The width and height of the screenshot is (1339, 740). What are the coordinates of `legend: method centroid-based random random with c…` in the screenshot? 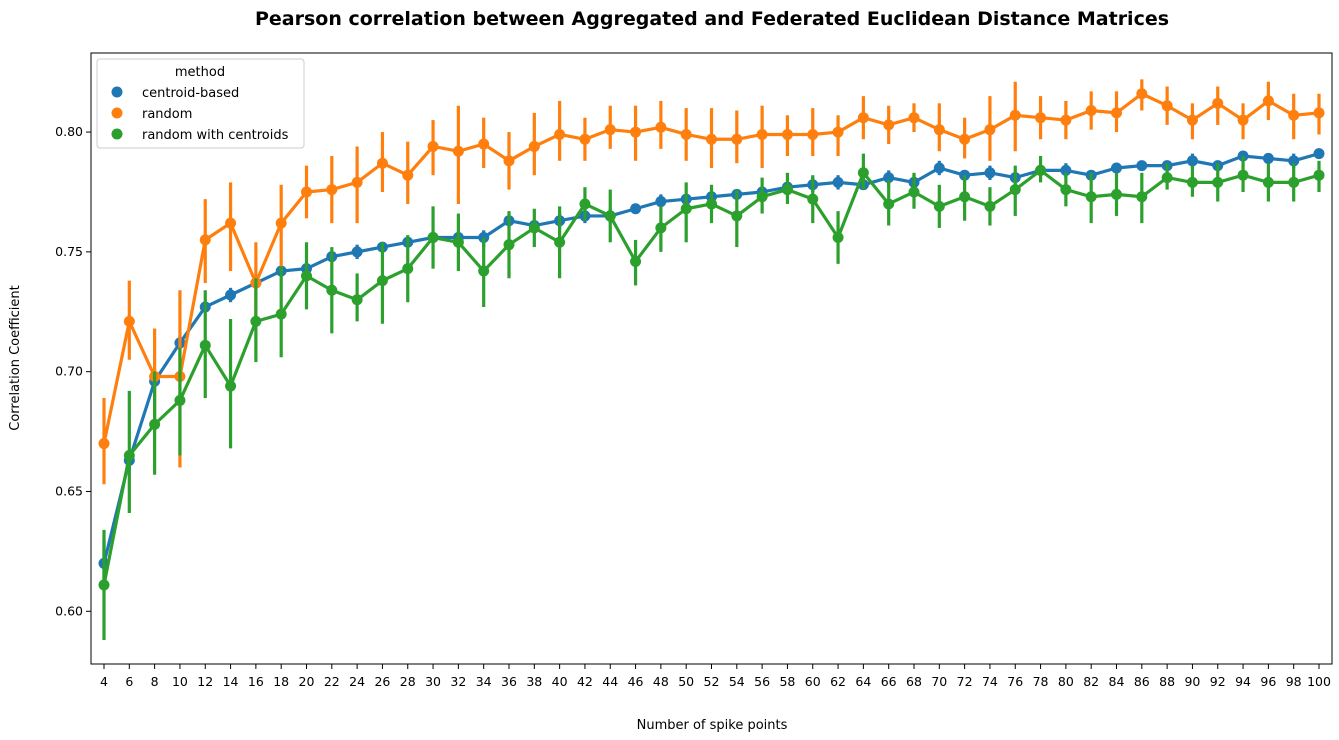 It's located at (200, 103).